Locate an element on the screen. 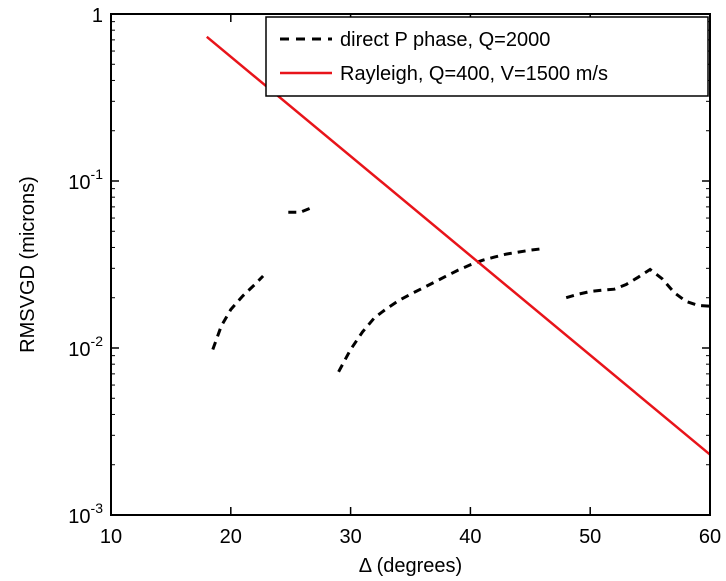 This screenshot has height=581, width=726. x-tick-label: 50 is located at coordinates (590, 537).